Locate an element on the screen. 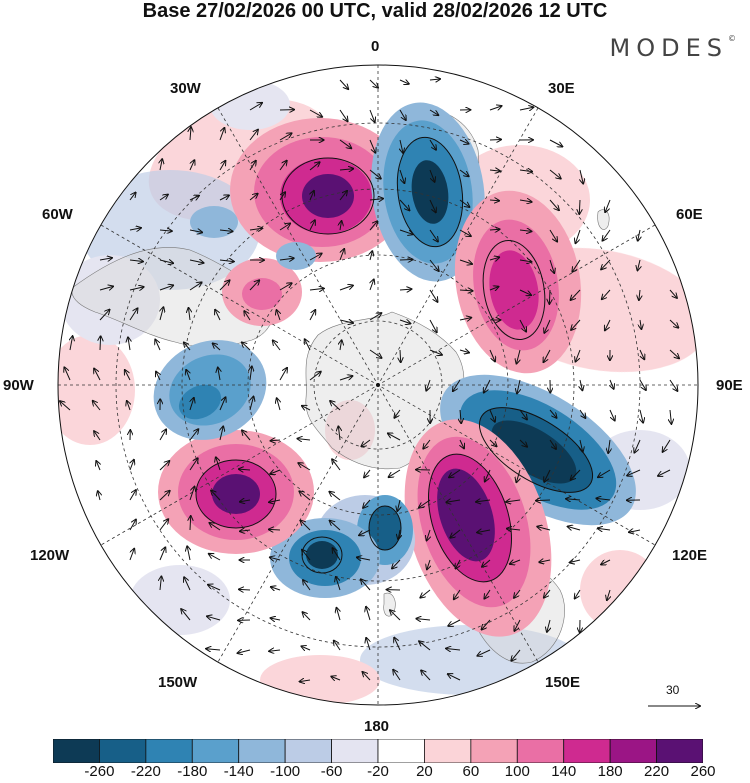  legend-tick-label: -60 is located at coordinates (331, 771).